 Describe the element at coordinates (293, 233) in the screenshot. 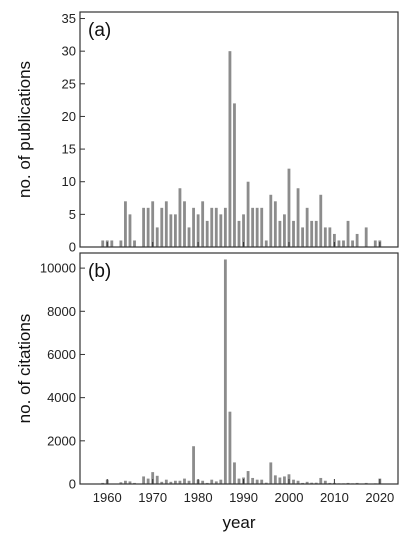

I see `bar-a-2001` at that location.